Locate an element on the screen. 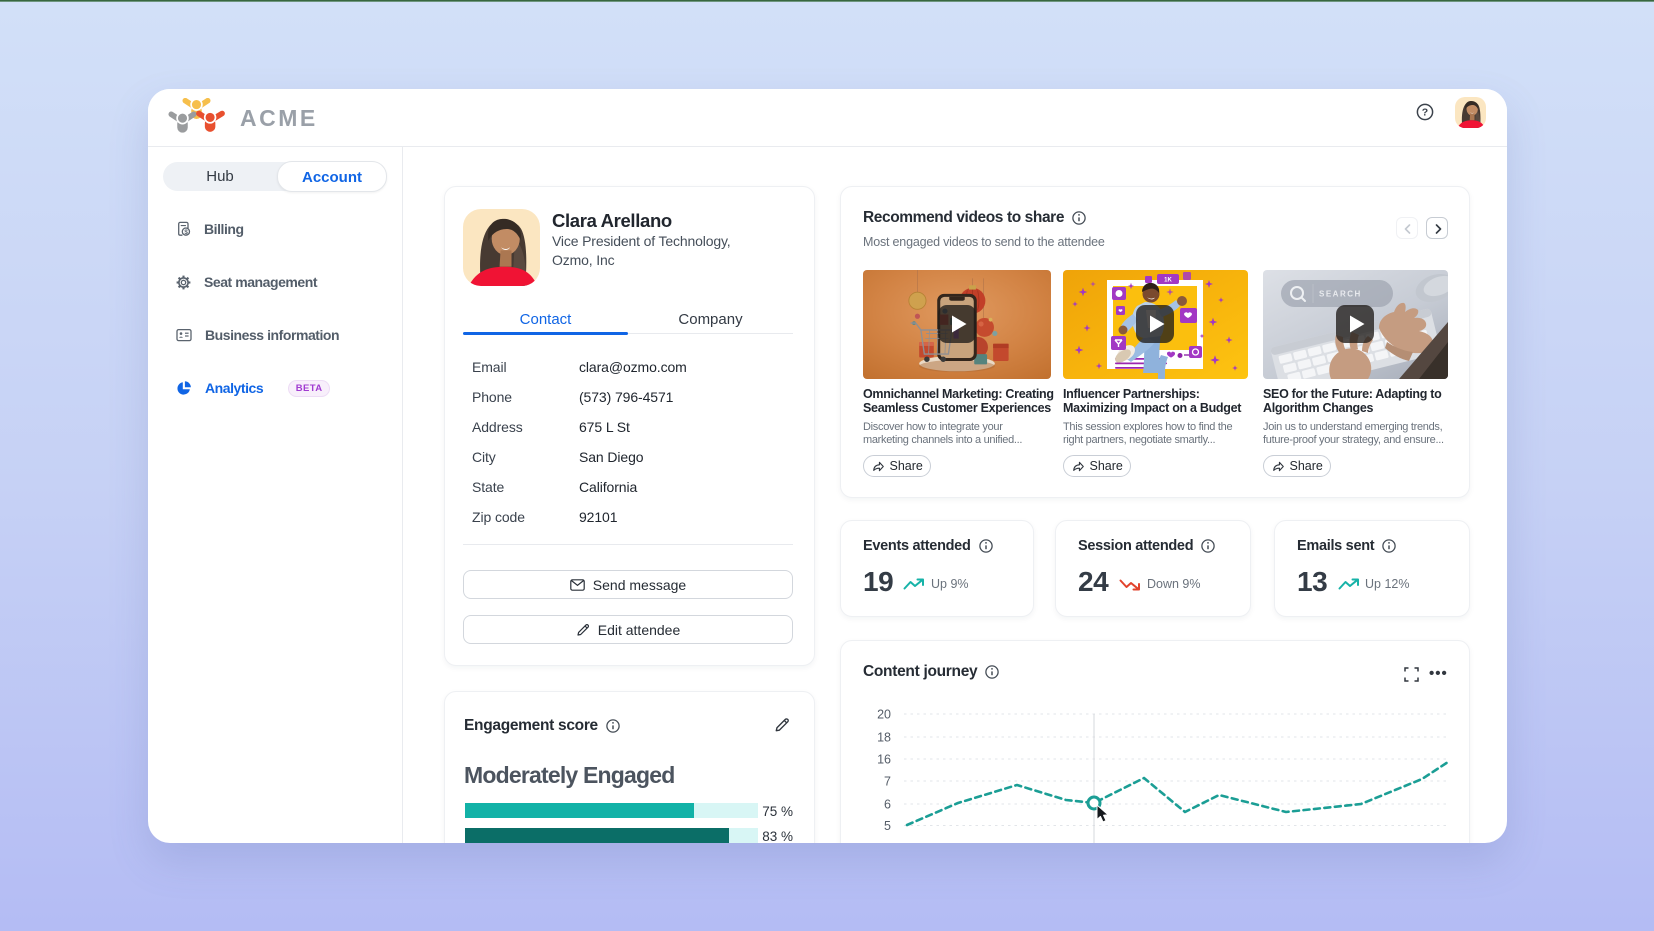  svg-text: 6 is located at coordinates (887, 805).